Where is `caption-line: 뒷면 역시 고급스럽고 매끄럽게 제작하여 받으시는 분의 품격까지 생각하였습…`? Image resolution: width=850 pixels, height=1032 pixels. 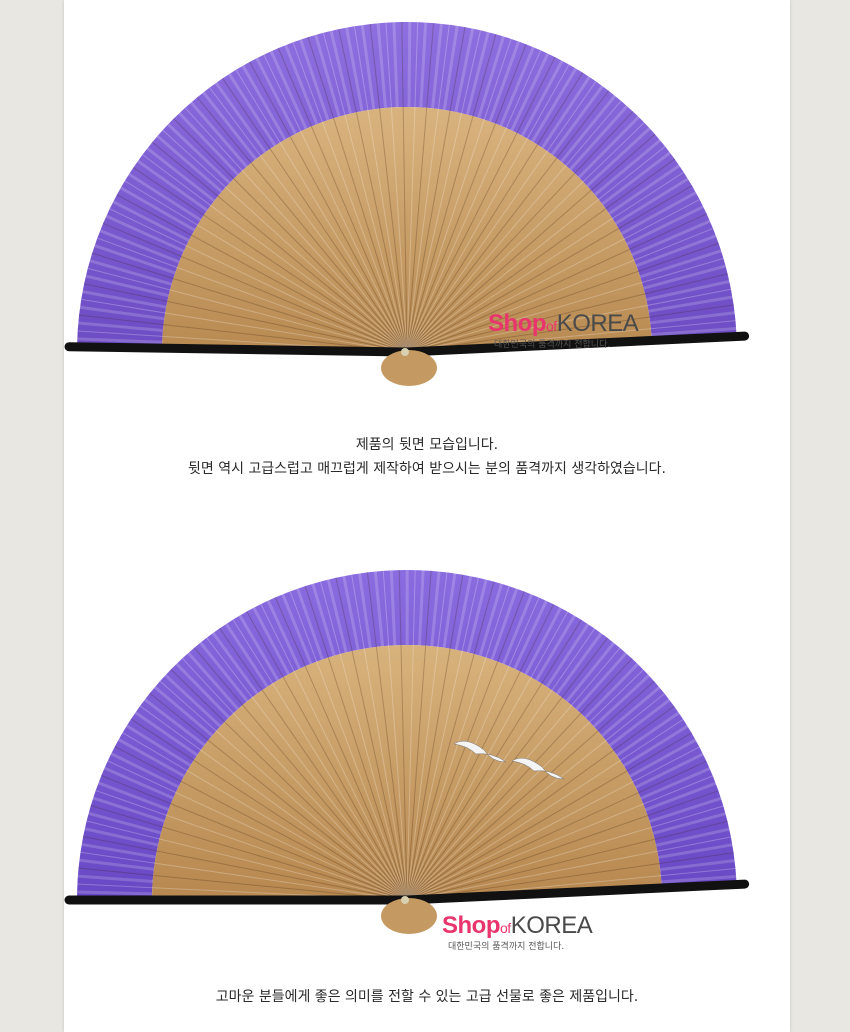 caption-line: 뒷면 역시 고급스럽고 매끄럽게 제작하여 받으시는 분의 품격까지 생각하였습… is located at coordinates (427, 469).